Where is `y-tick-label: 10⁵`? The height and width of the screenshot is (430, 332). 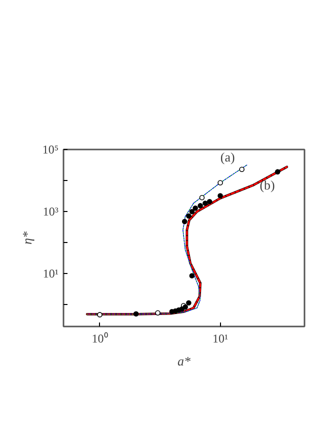
y-tick-label: 10⁵ is located at coordinates (50, 149).